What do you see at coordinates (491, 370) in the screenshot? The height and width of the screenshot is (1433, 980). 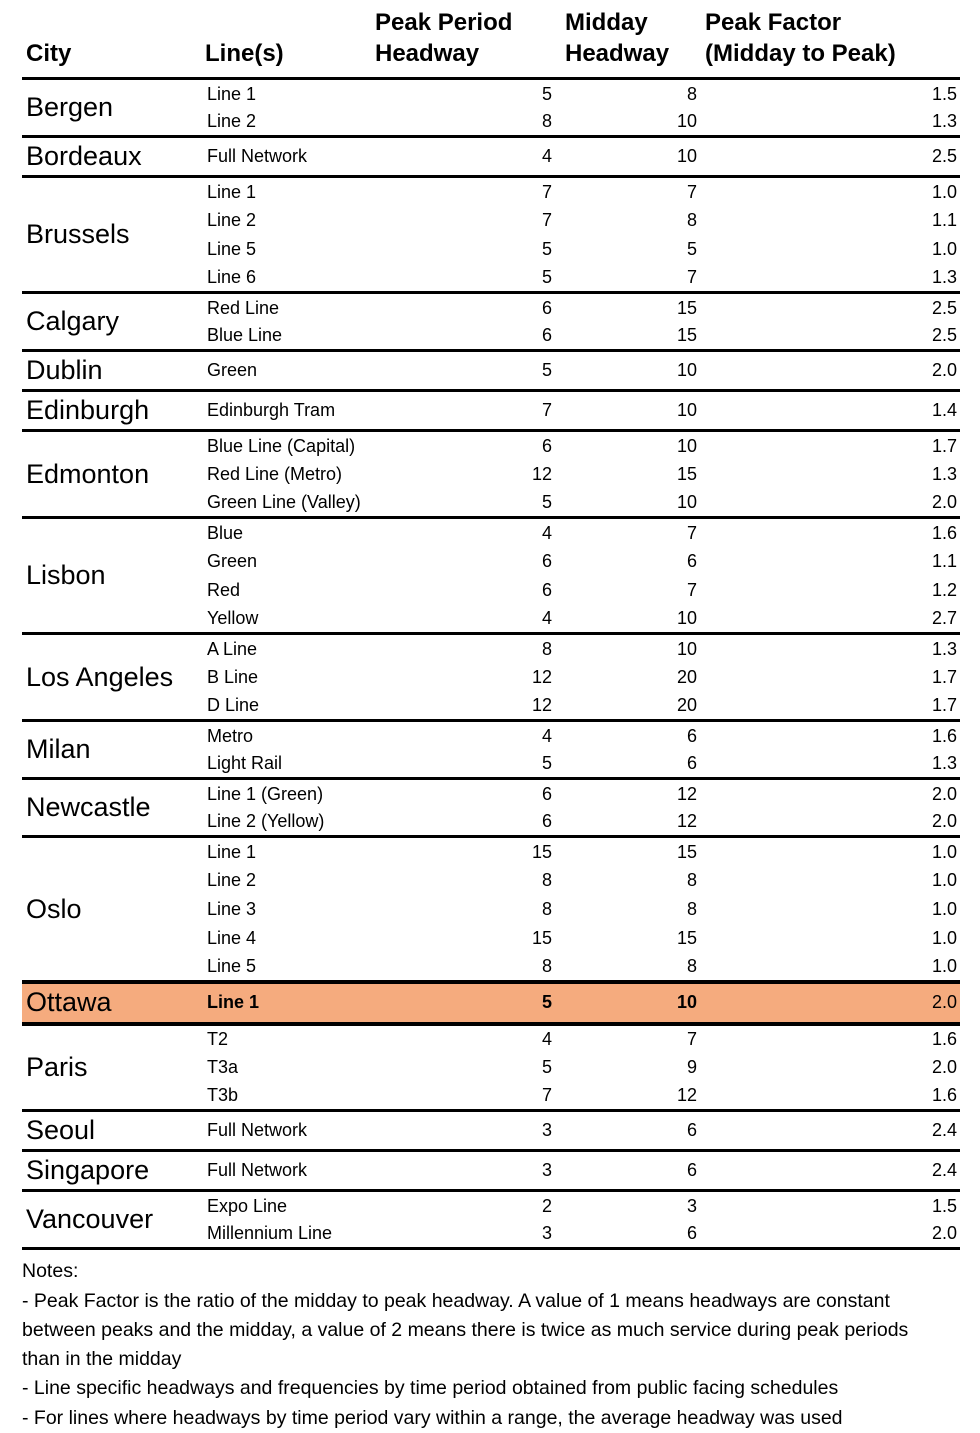 I see `table-row: Dublin Green 5 10 2.0` at bounding box center [491, 370].